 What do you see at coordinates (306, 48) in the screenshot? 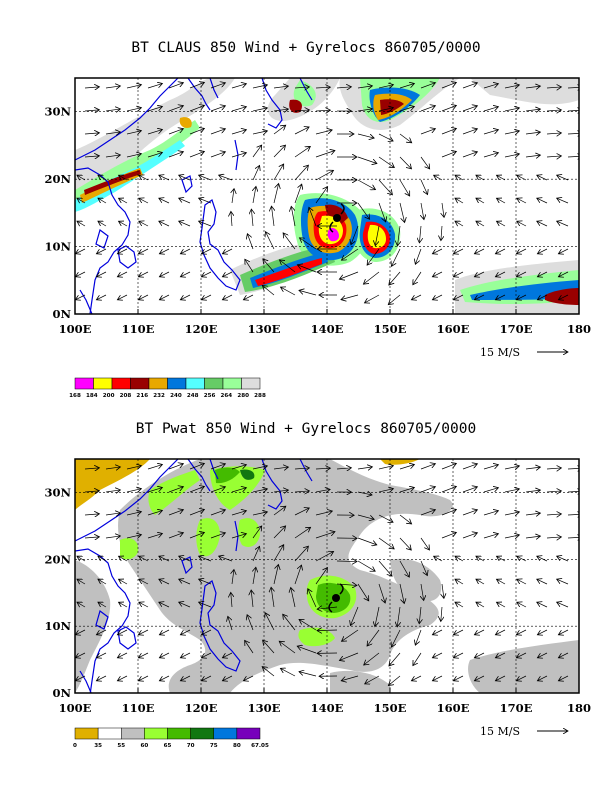
I see `panel-1-title: BT CLAUS 850 Wind + Gyrelocs 860705/0000` at bounding box center [306, 48].